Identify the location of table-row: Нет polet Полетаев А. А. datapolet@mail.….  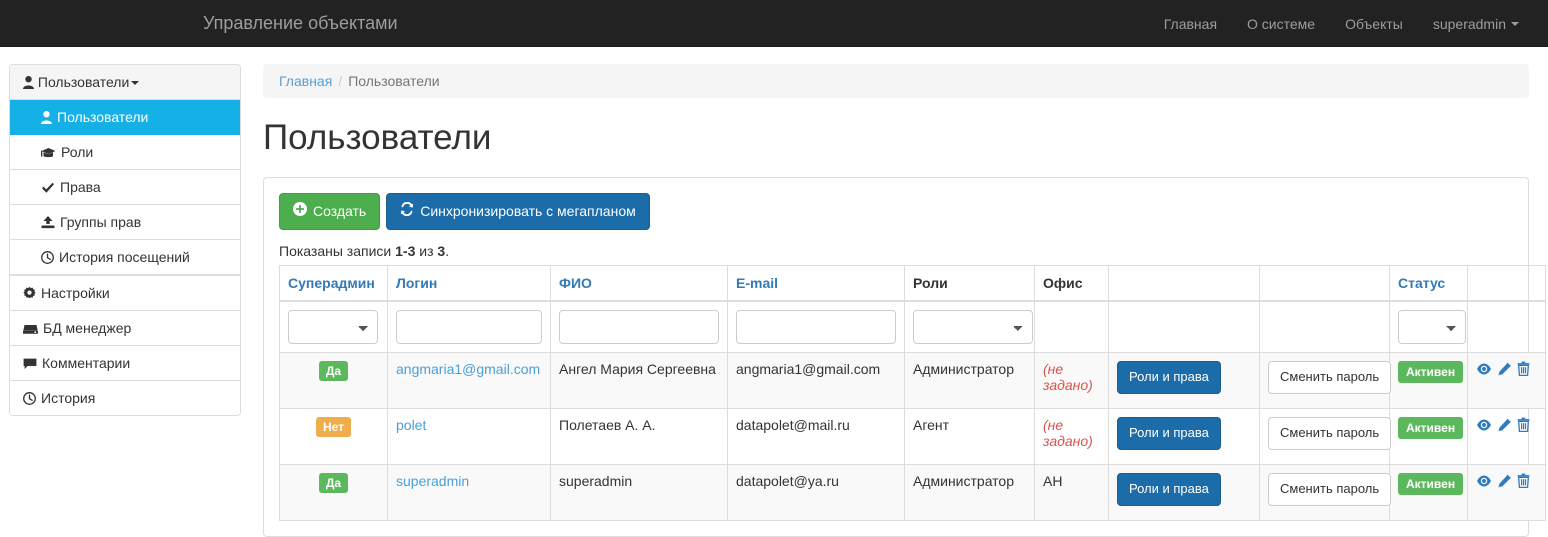
(912, 437).